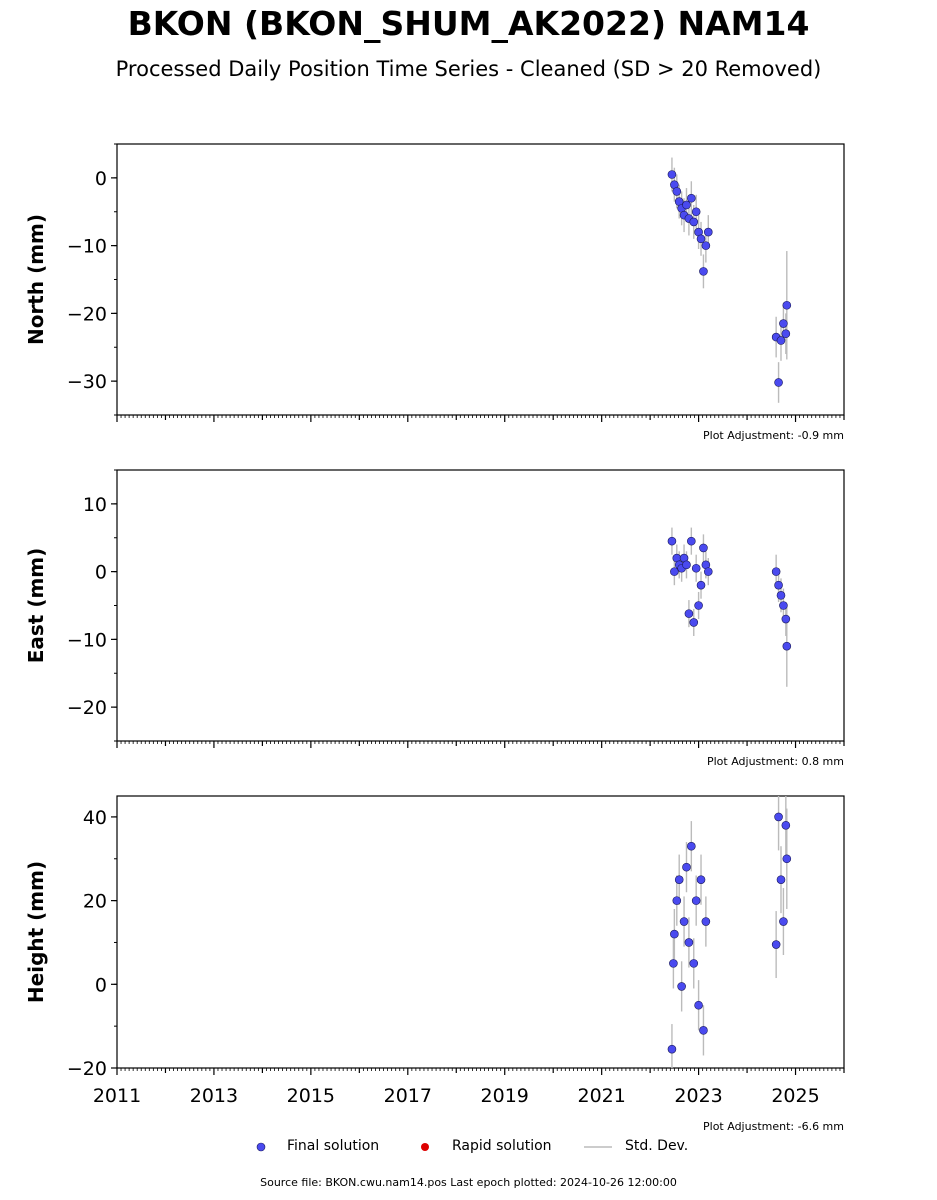 This screenshot has height=1200, width=937. I want to click on y-tick-label: −30, so click(87, 382).